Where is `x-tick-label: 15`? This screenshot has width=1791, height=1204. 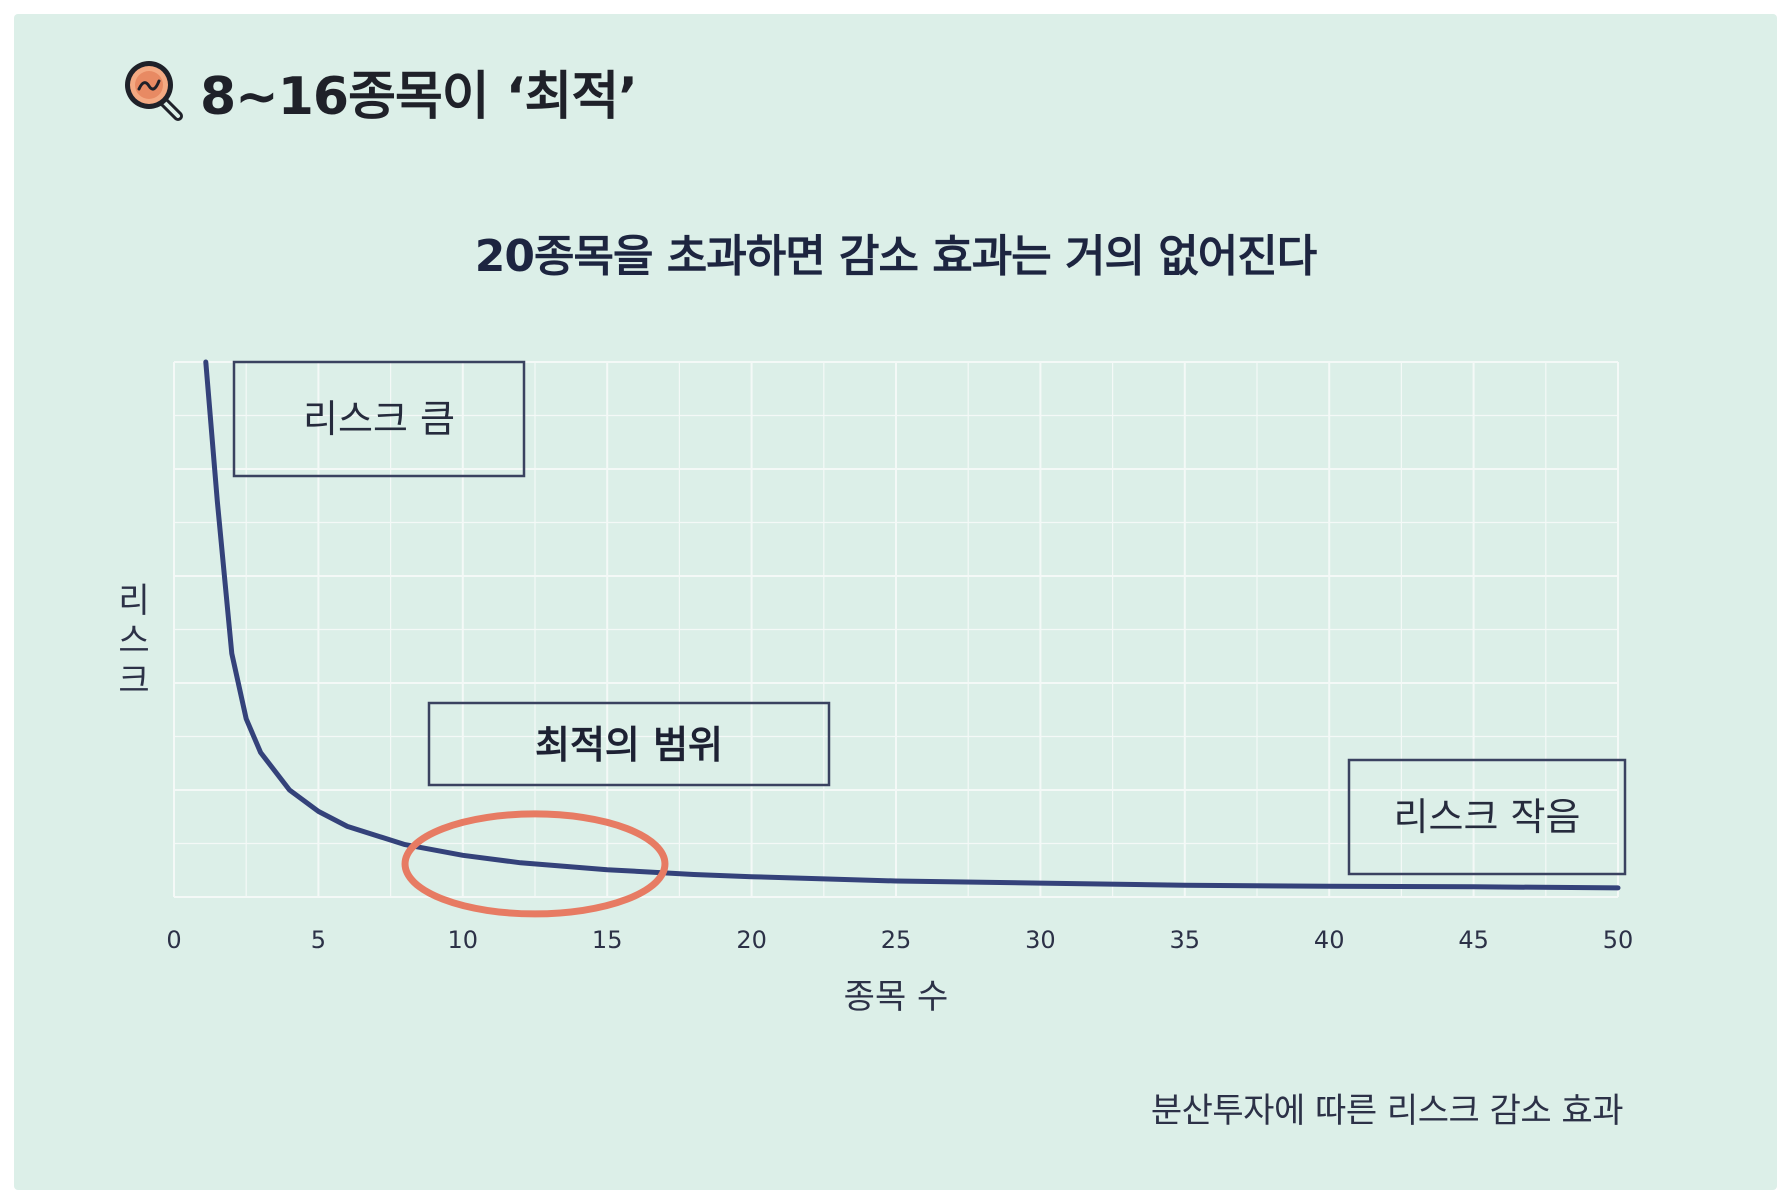
x-tick-label: 15 is located at coordinates (607, 940).